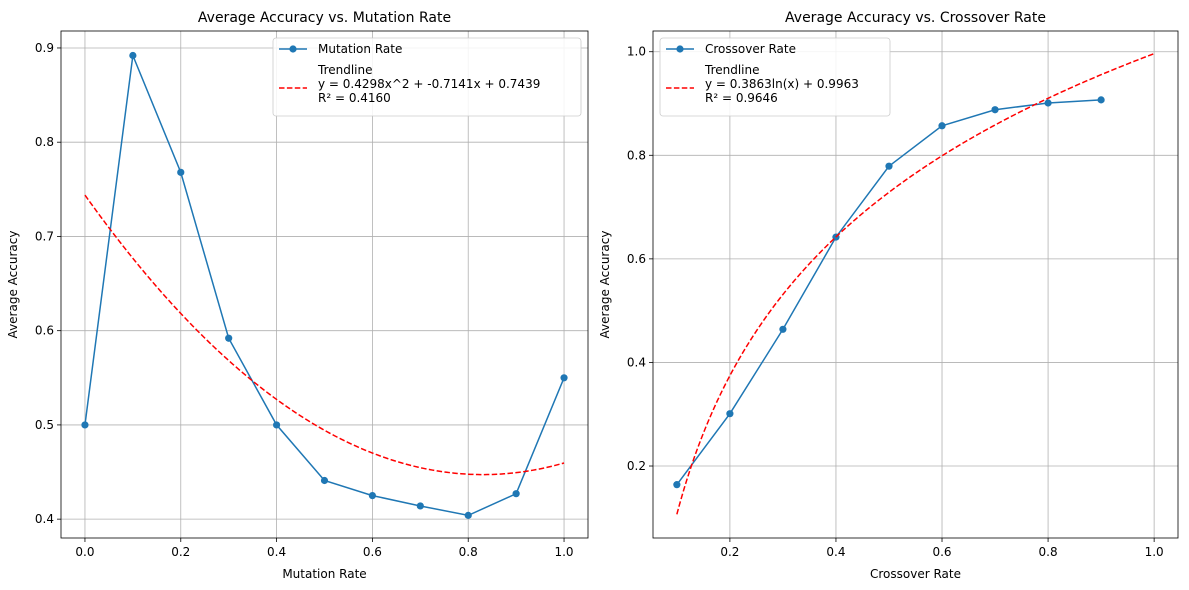  What do you see at coordinates (782, 84) in the screenshot?
I see `legend-label: y = 0.3863ln(x) + 0.9963` at bounding box center [782, 84].